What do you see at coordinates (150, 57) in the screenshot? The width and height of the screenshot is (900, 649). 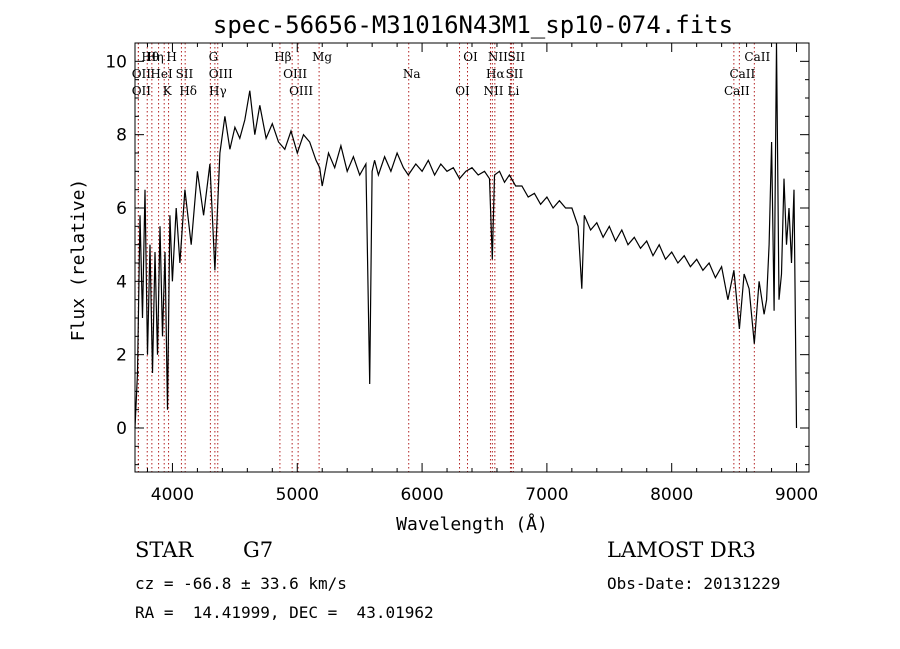 I see `emission-line-label: Hθ` at bounding box center [150, 57].